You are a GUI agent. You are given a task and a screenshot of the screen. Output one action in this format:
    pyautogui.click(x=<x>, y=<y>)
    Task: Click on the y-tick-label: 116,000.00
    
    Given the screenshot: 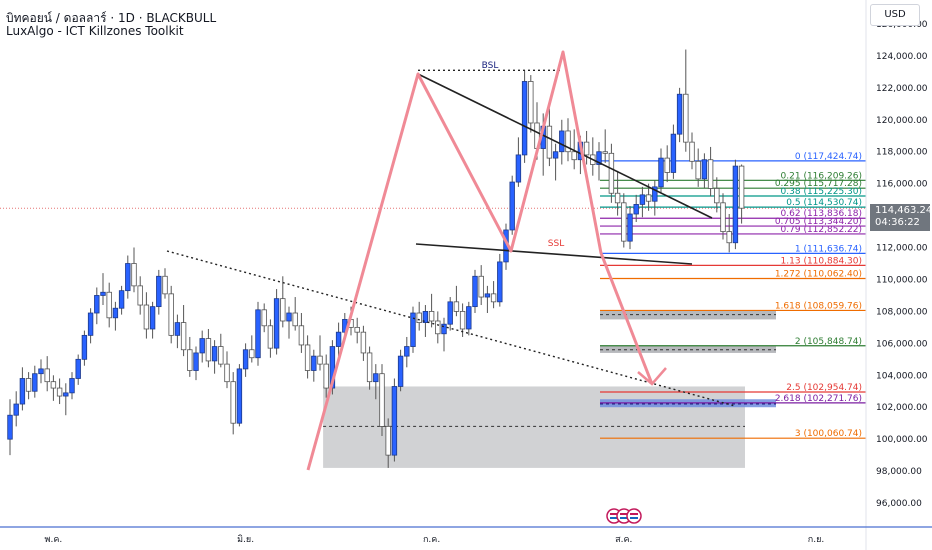 What is the action you would take?
    pyautogui.click(x=902, y=185)
    